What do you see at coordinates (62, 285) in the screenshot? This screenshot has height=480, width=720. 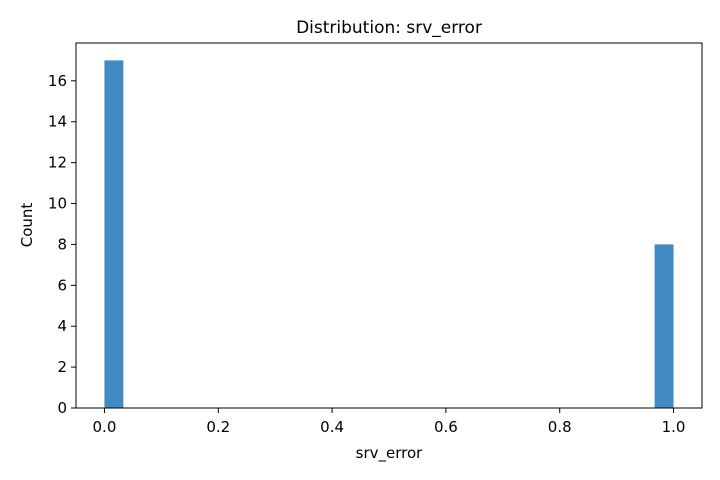 I see `y-tick-label-3: 6` at bounding box center [62, 285].